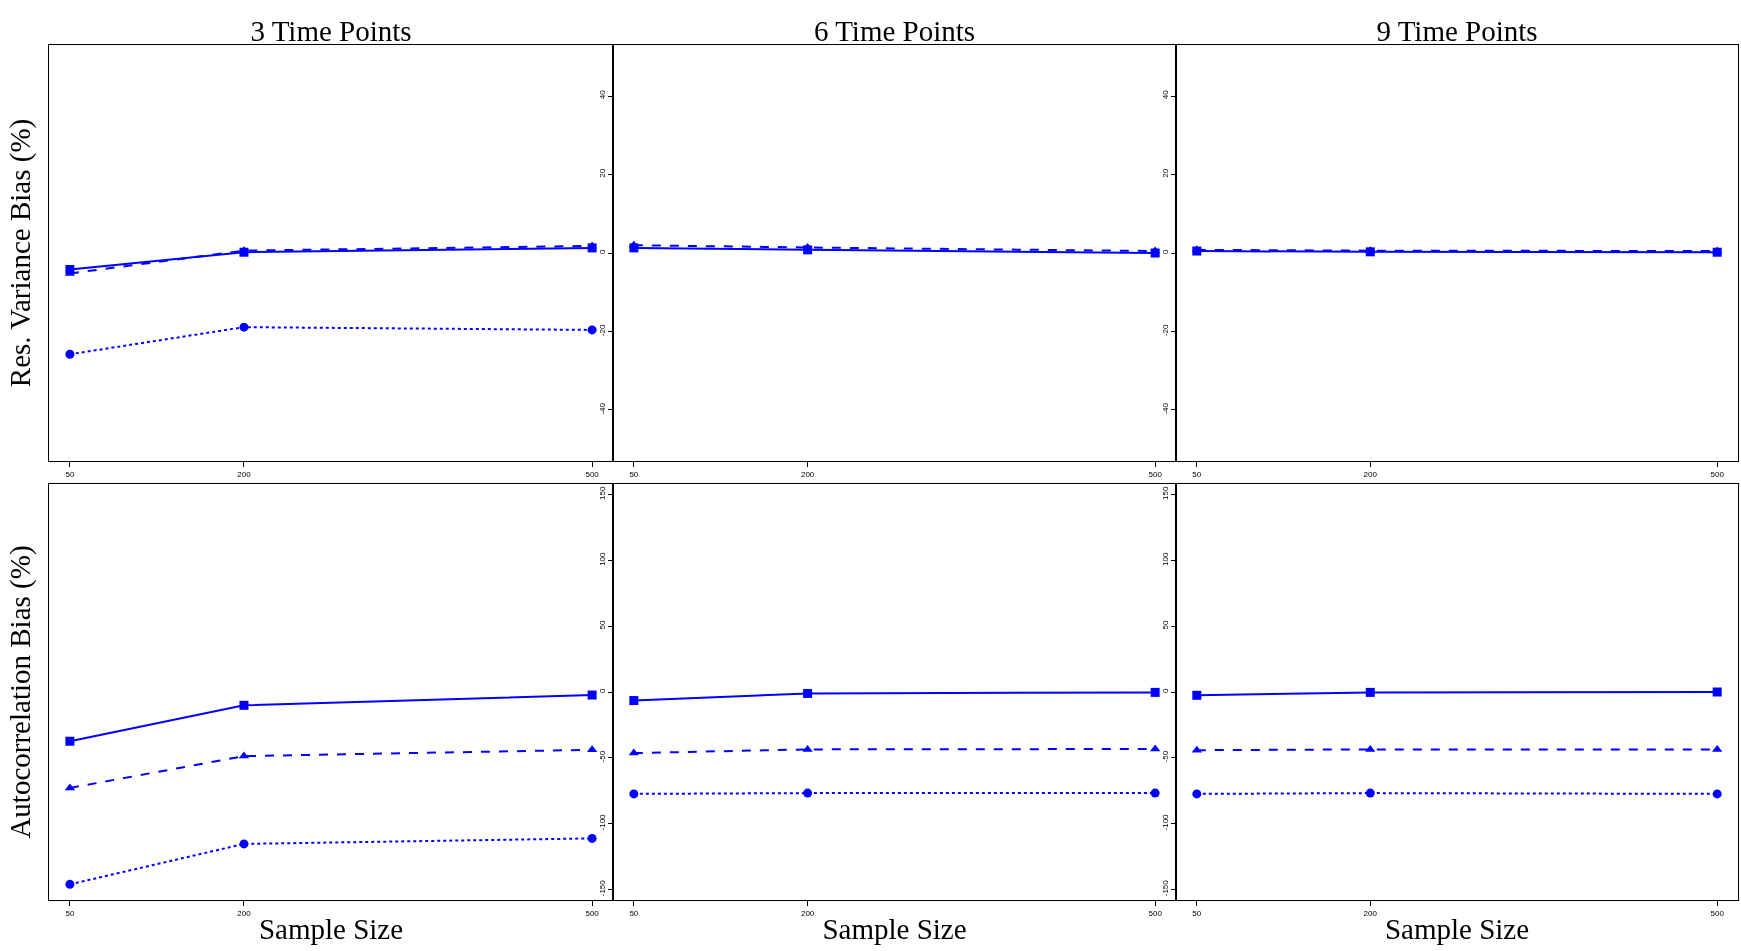 This screenshot has width=1741, height=951. Describe the element at coordinates (894, 31) in the screenshot. I see `chart-title: 6 Time Points` at that location.